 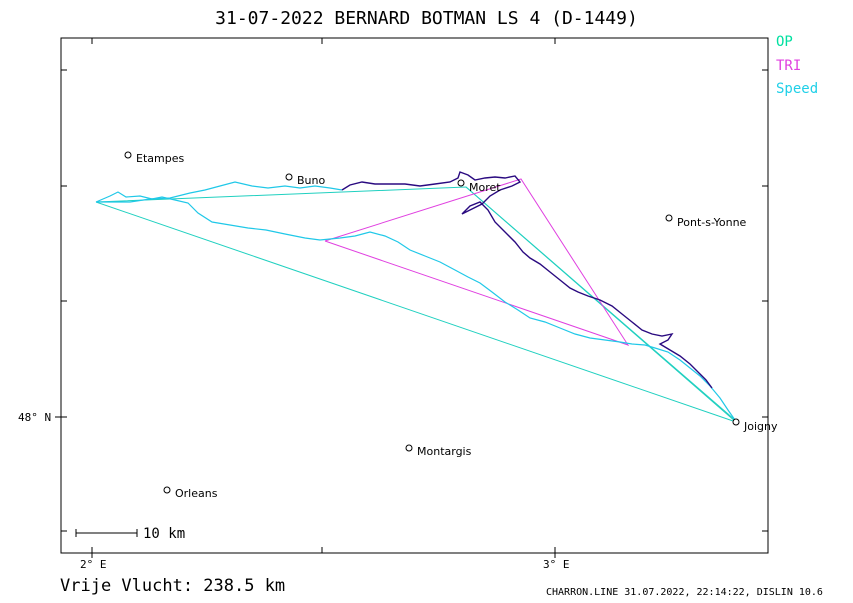 I want to click on place-joigny: Joigny, so click(x=755, y=425).